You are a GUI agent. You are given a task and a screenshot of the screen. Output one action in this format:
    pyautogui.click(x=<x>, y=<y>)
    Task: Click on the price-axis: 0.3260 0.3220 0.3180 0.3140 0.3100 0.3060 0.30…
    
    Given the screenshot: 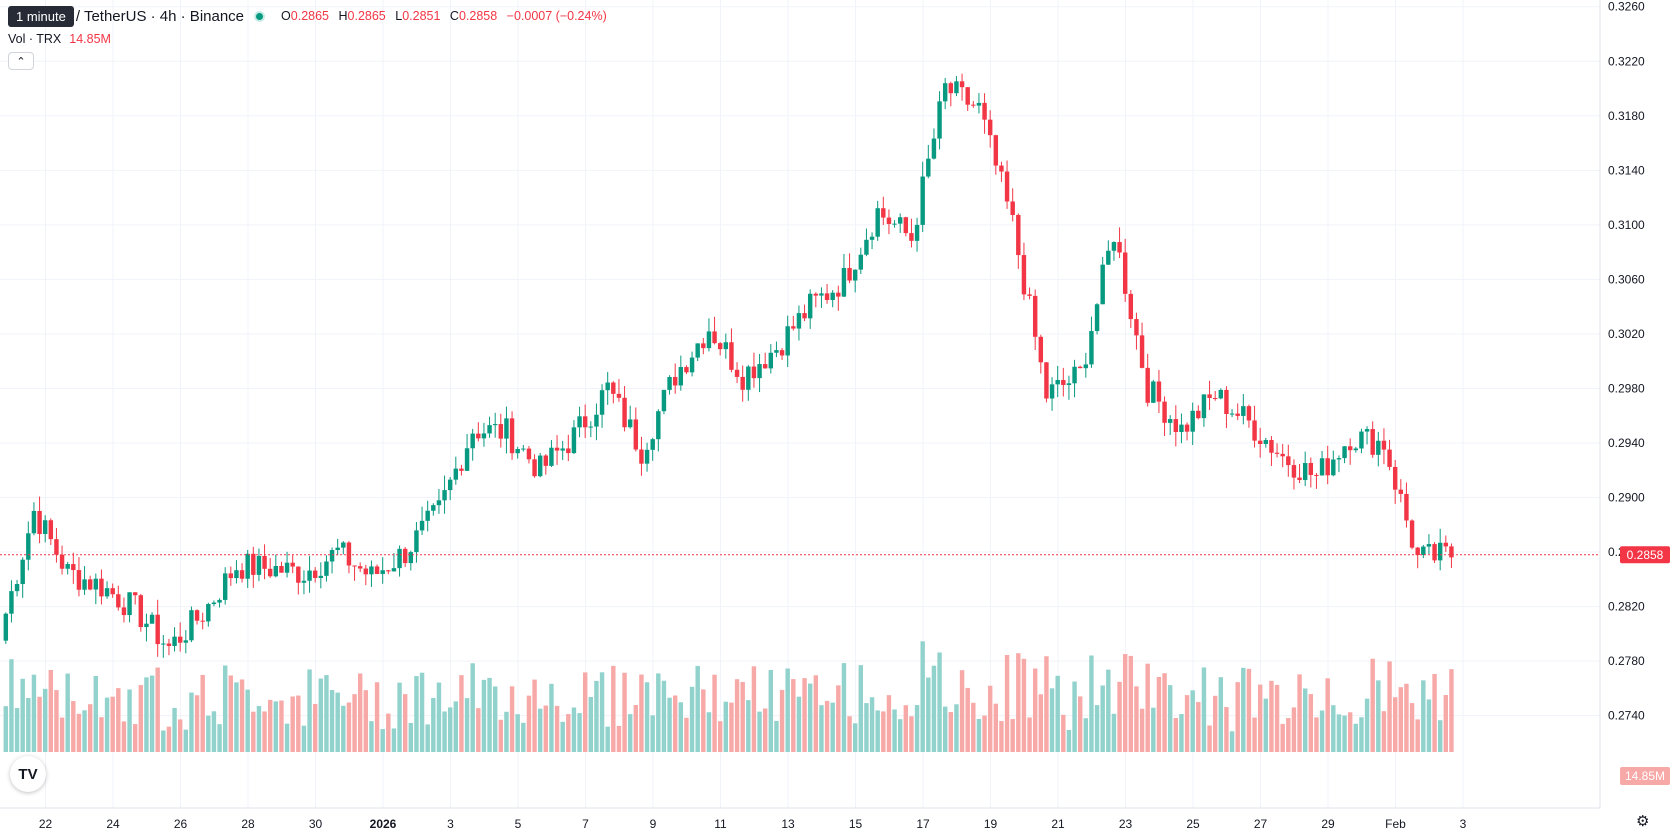 What is the action you would take?
    pyautogui.click(x=1626, y=361)
    